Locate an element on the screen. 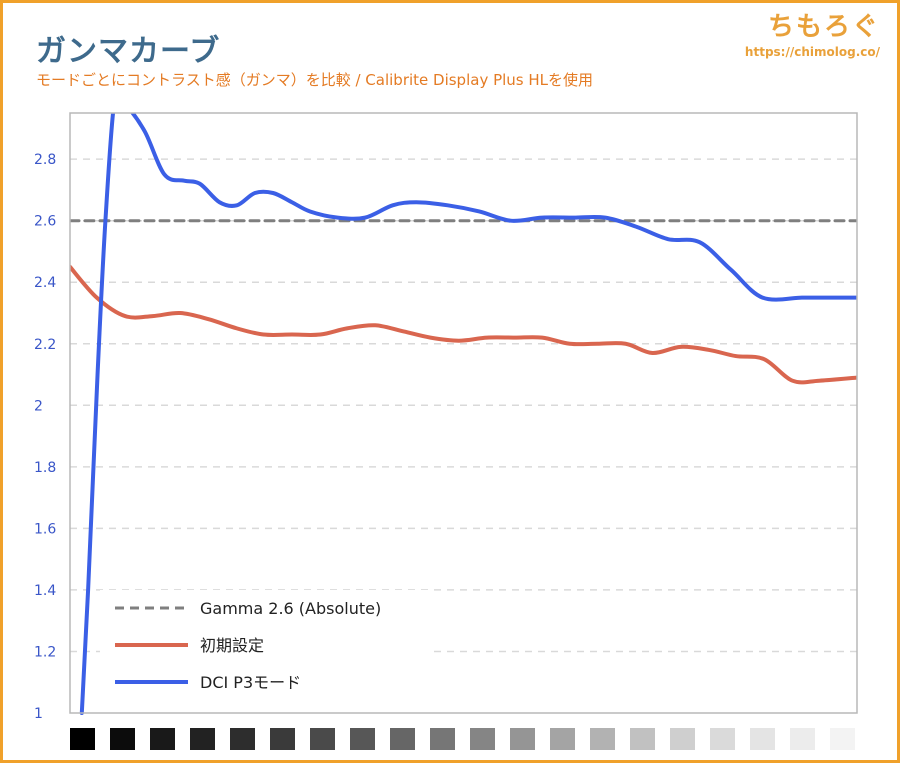  y-tick-label: 1.6 is located at coordinates (45, 529).